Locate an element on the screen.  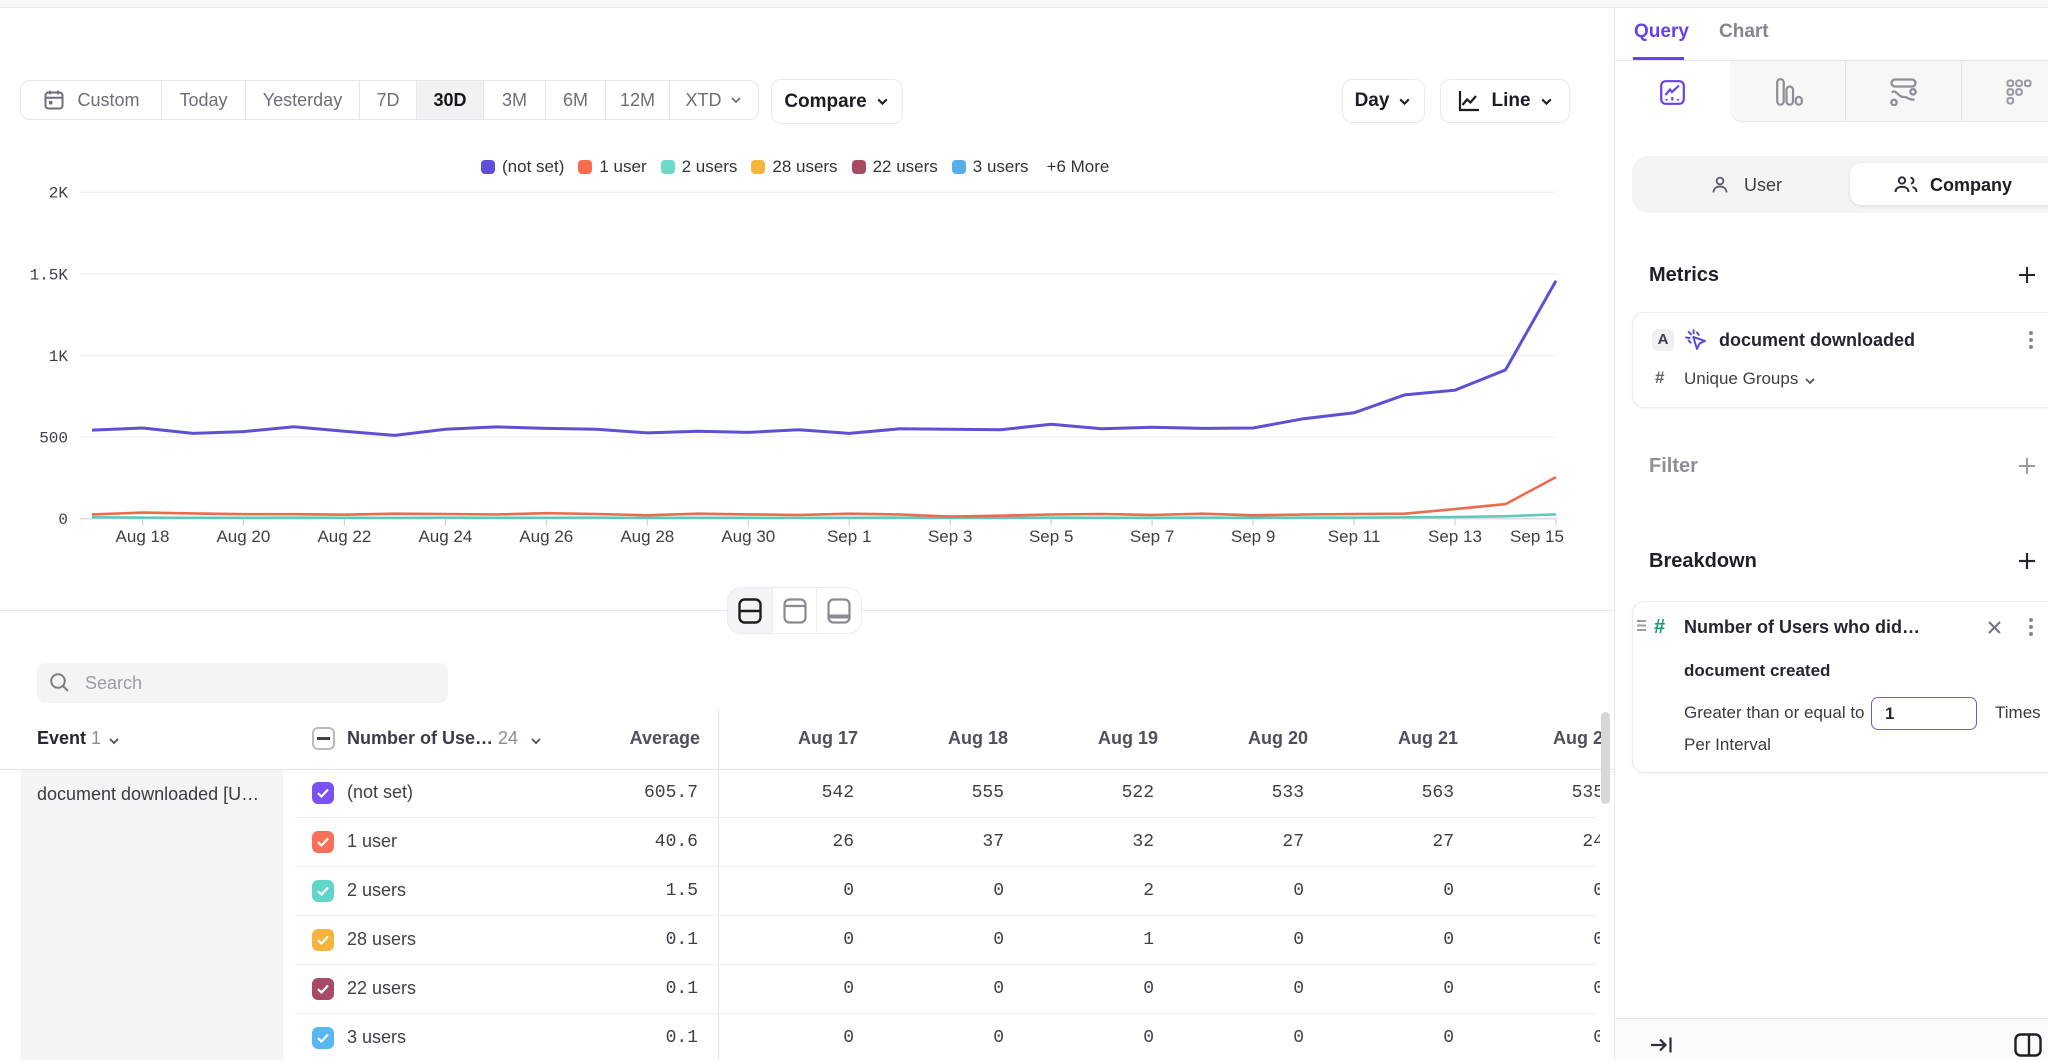
svg-text: Aug 26 is located at coordinates (546, 536).